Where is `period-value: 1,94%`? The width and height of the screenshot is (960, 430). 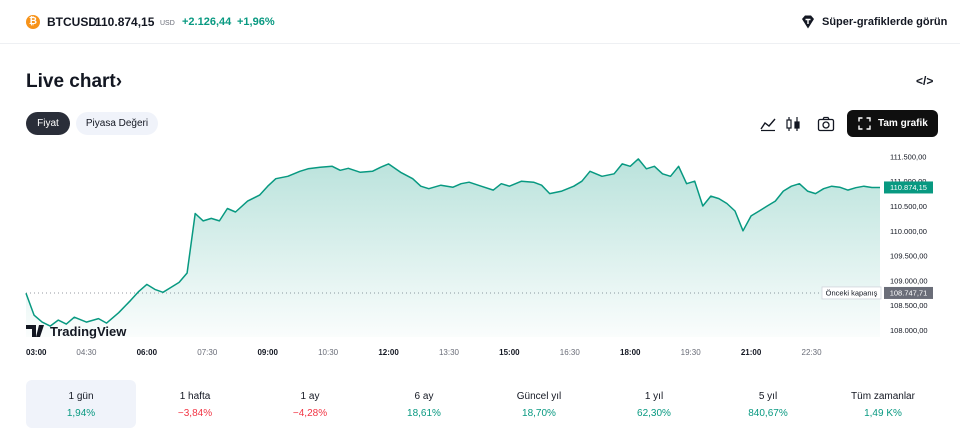
period-value: 1,94% is located at coordinates (81, 413).